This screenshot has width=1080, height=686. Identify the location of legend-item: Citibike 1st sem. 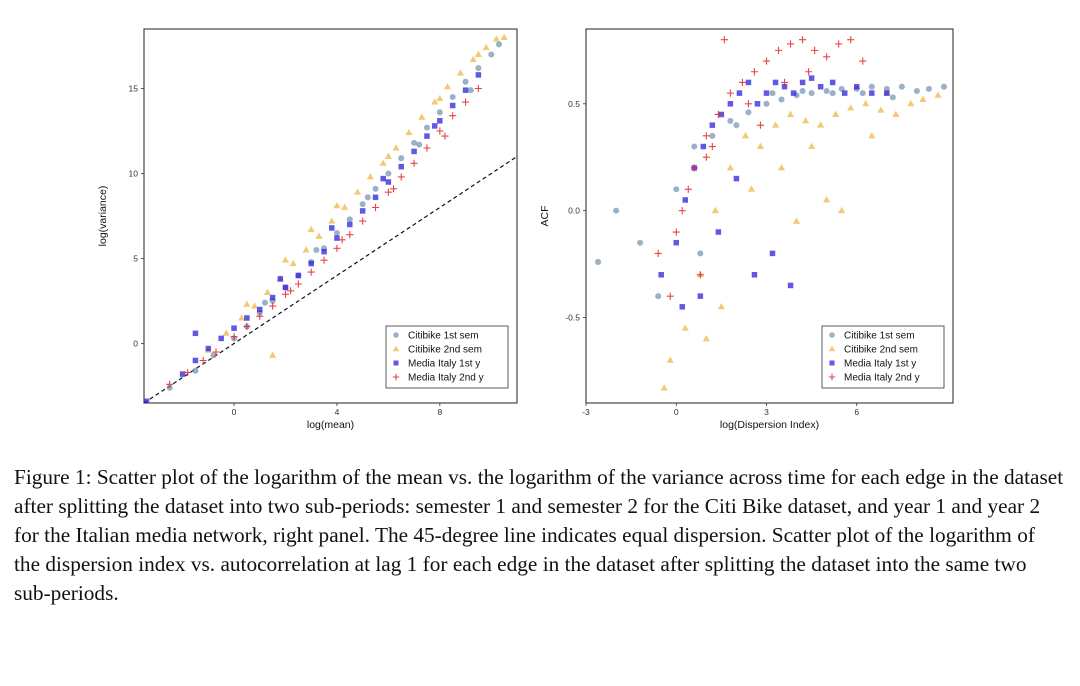
(436, 336).